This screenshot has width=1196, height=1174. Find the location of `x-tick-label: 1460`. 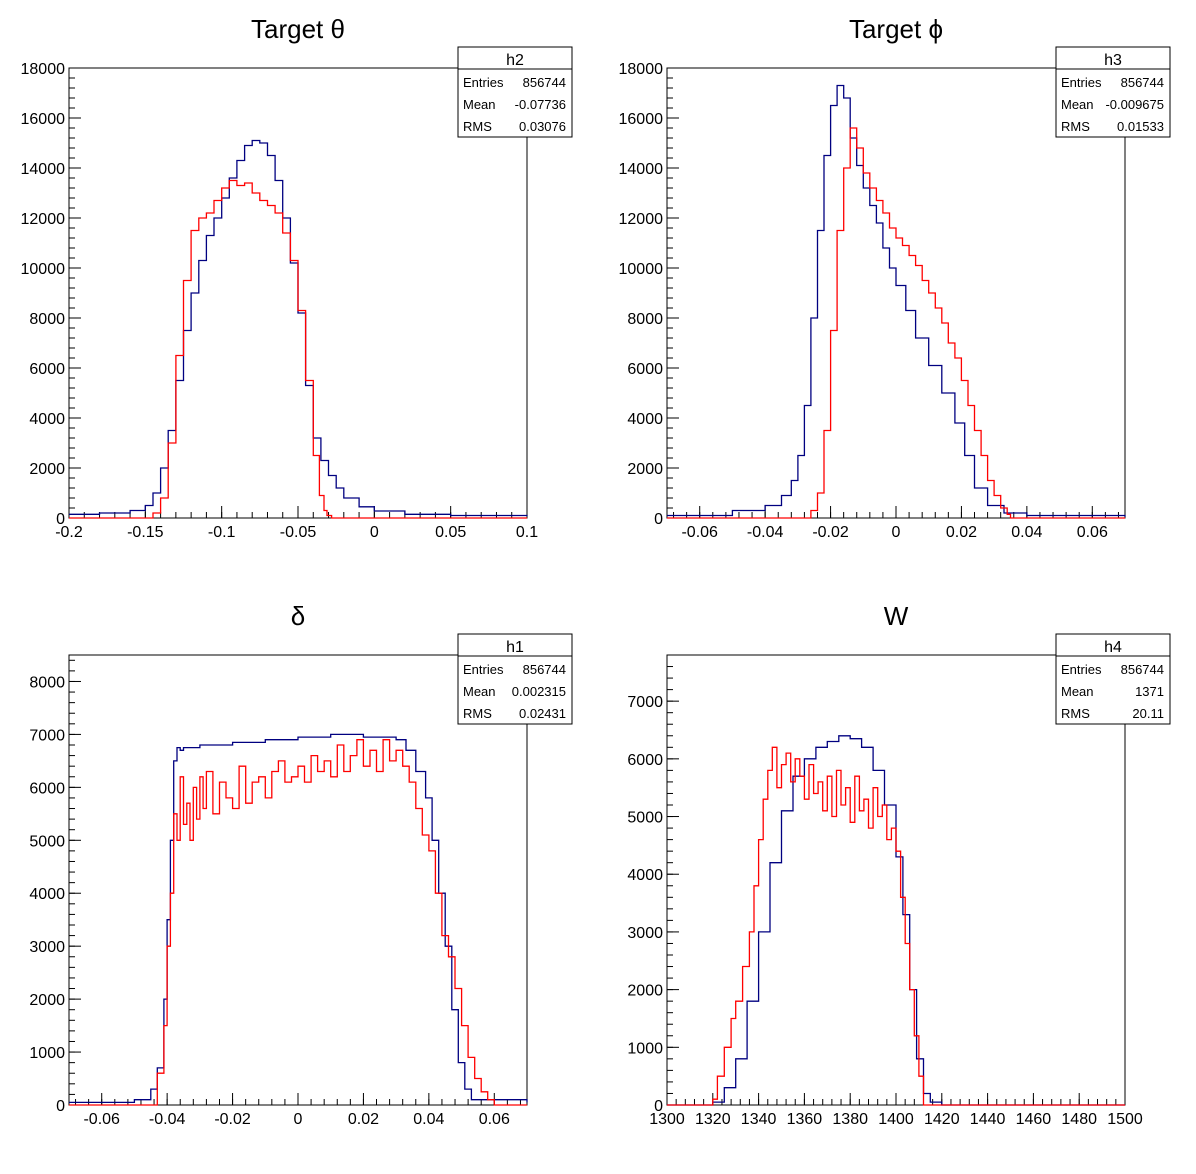

x-tick-label: 1460 is located at coordinates (1034, 1119).